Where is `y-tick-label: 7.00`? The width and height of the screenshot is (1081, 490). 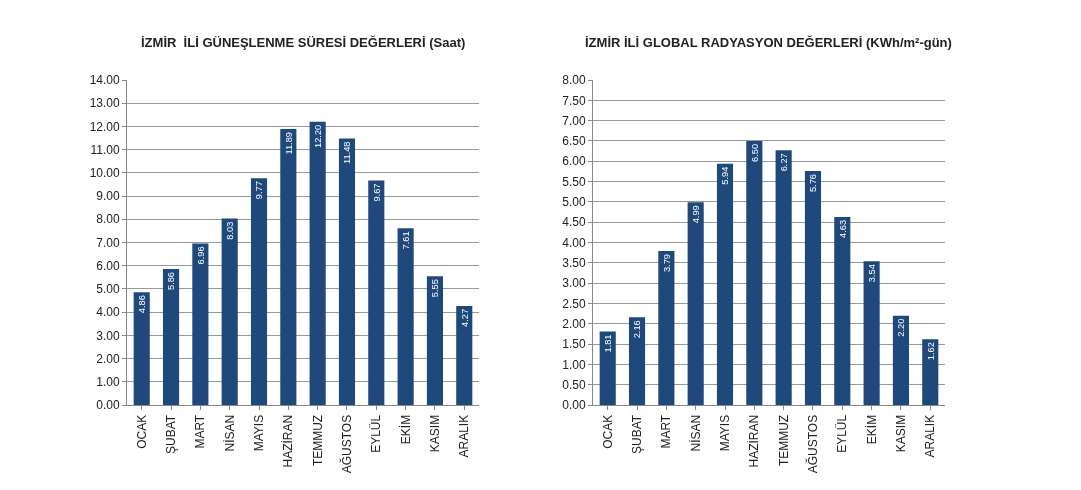
y-tick-label: 7.00 is located at coordinates (574, 120).